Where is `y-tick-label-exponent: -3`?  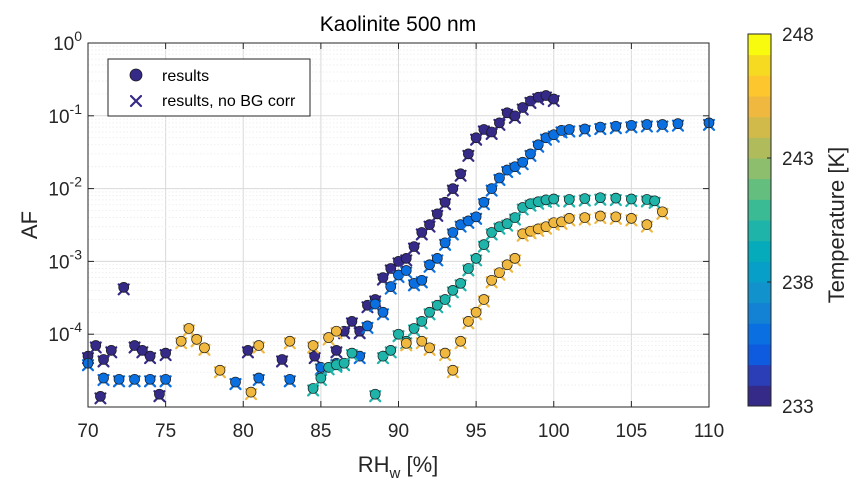
y-tick-label-exponent: -3 is located at coordinates (76, 254).